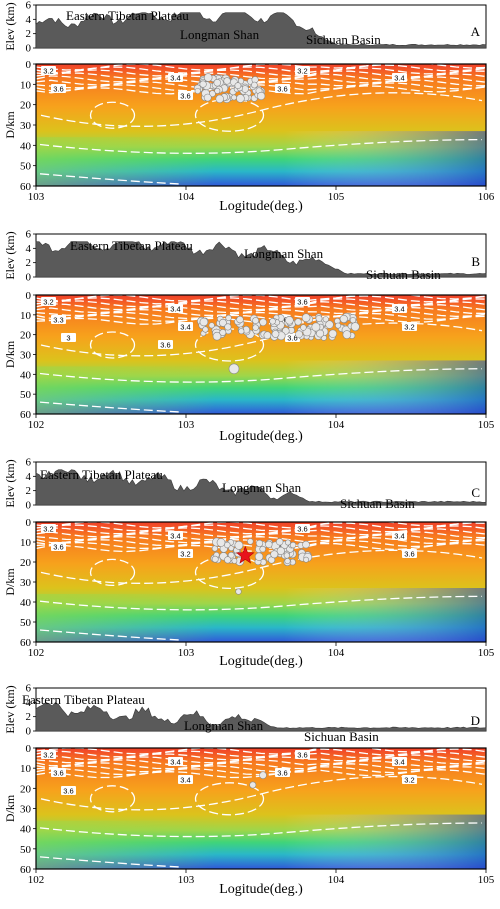 Image resolution: width=500 pixels, height=909 pixels. Describe the element at coordinates (475, 492) in the screenshot. I see `panel-letter: C` at that location.